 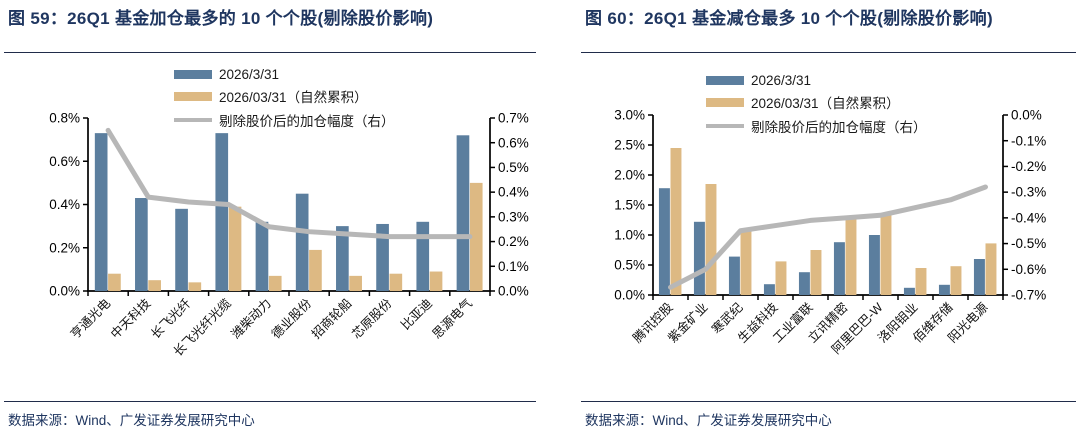 What do you see at coordinates (513, 167) in the screenshot?
I see `right-axis-tick-label: 0.5%` at bounding box center [513, 167].